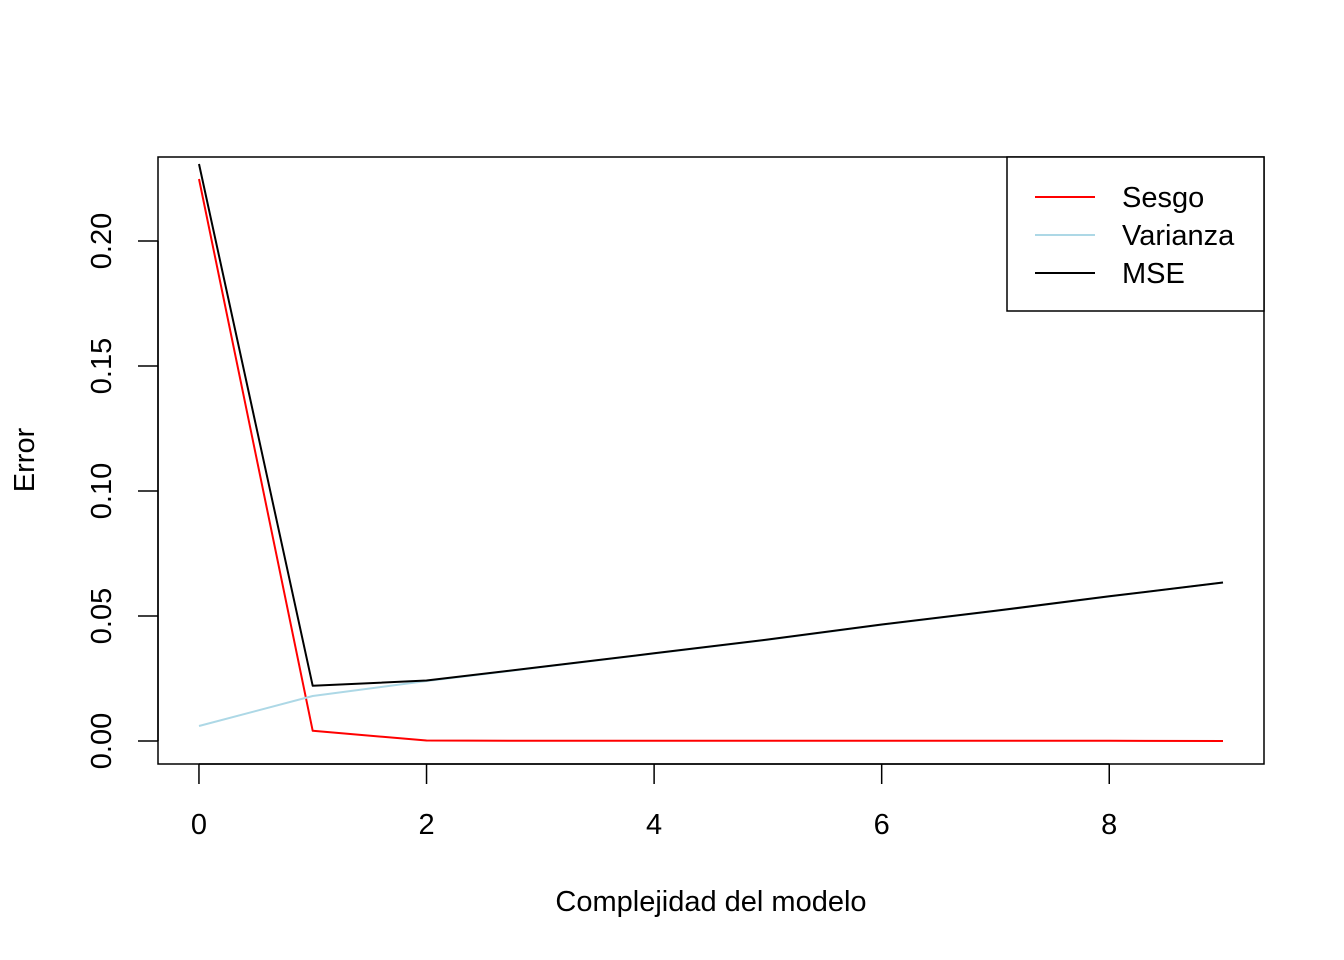  What do you see at coordinates (122, 491) in the screenshot?
I see `y-axis: 0.00 0.05 0.10 0.15 0.20` at bounding box center [122, 491].